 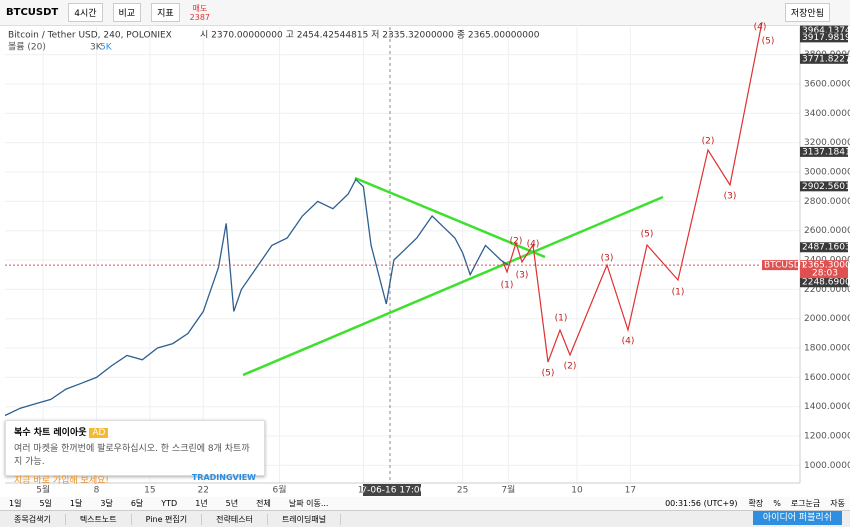 I want to click on price-tag-label: 3771.82273097, so click(x=826, y=59).